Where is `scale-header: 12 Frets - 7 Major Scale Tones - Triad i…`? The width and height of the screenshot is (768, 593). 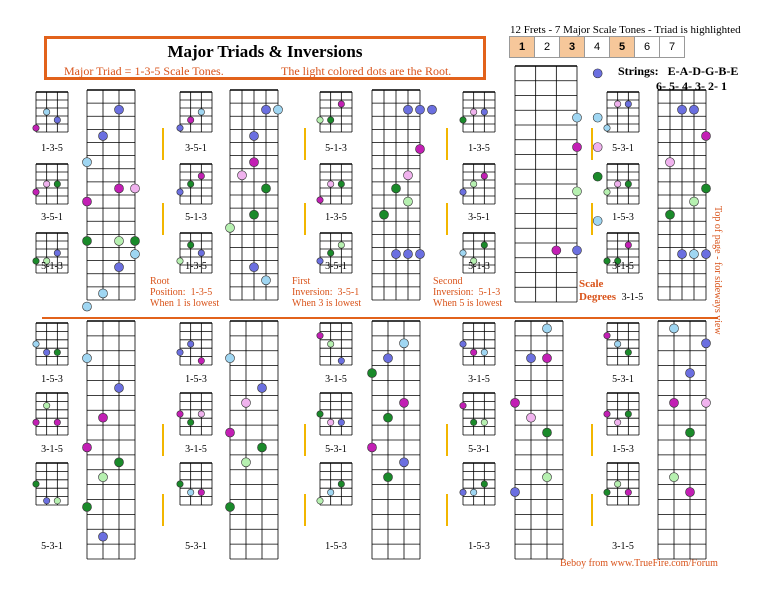 scale-header: 12 Frets - 7 Major Scale Tones - Triad i… is located at coordinates (625, 30).